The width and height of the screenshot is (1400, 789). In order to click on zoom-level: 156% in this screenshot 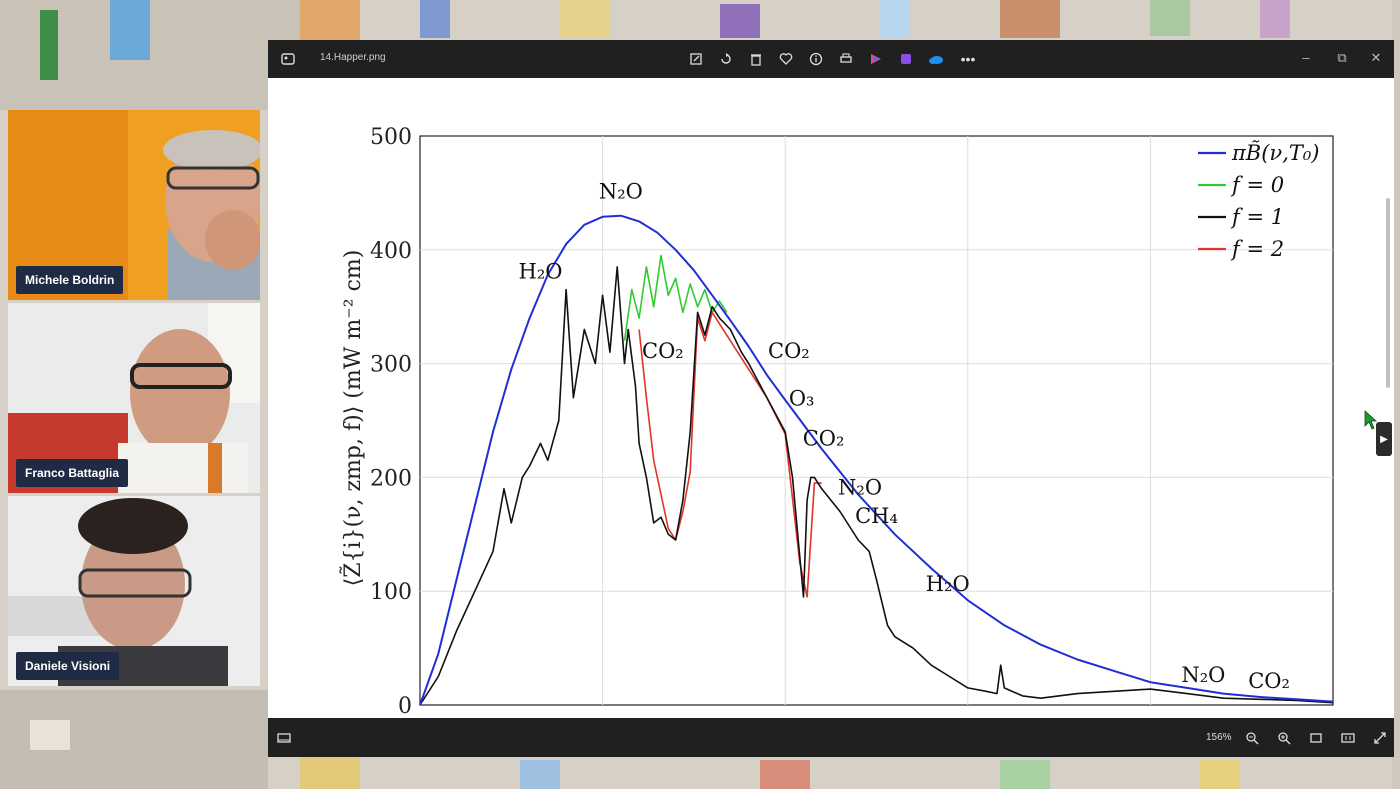, I will do `click(1219, 737)`.